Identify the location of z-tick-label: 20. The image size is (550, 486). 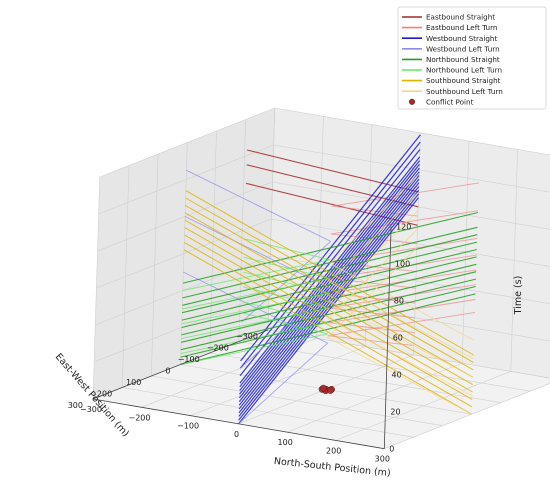
(395, 412).